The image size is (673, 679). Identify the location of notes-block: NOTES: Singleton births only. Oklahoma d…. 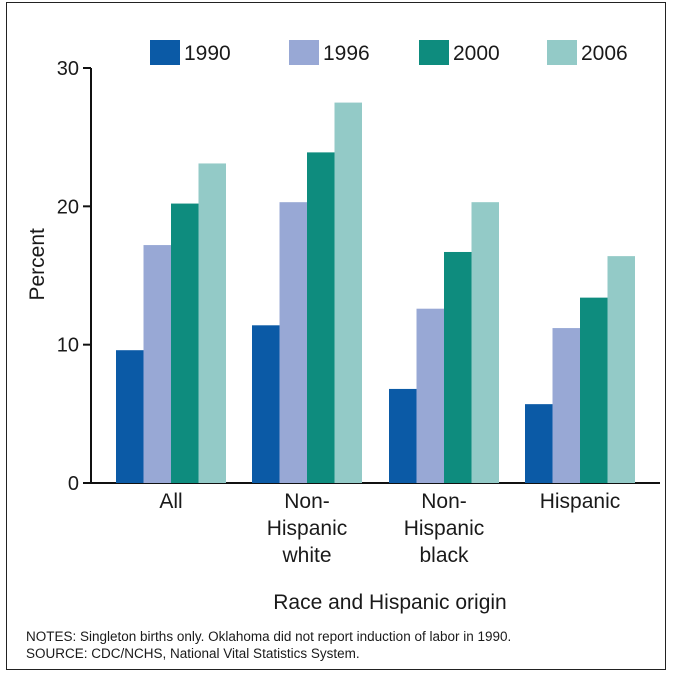
(341, 645).